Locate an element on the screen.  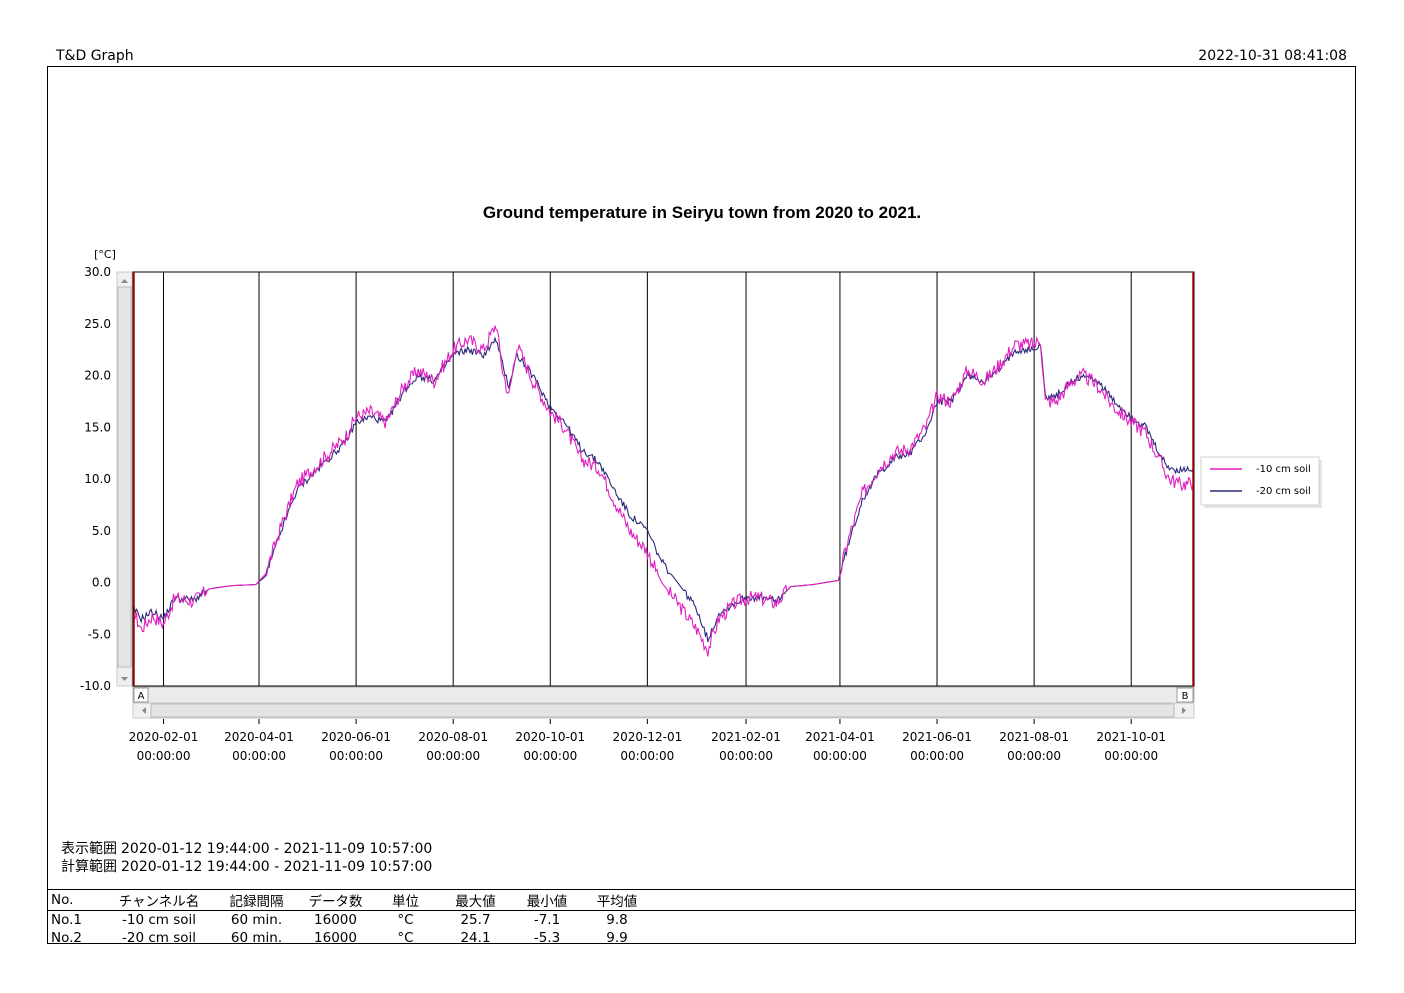
horizontal-scroll-thumb is located at coordinates (662, 710).